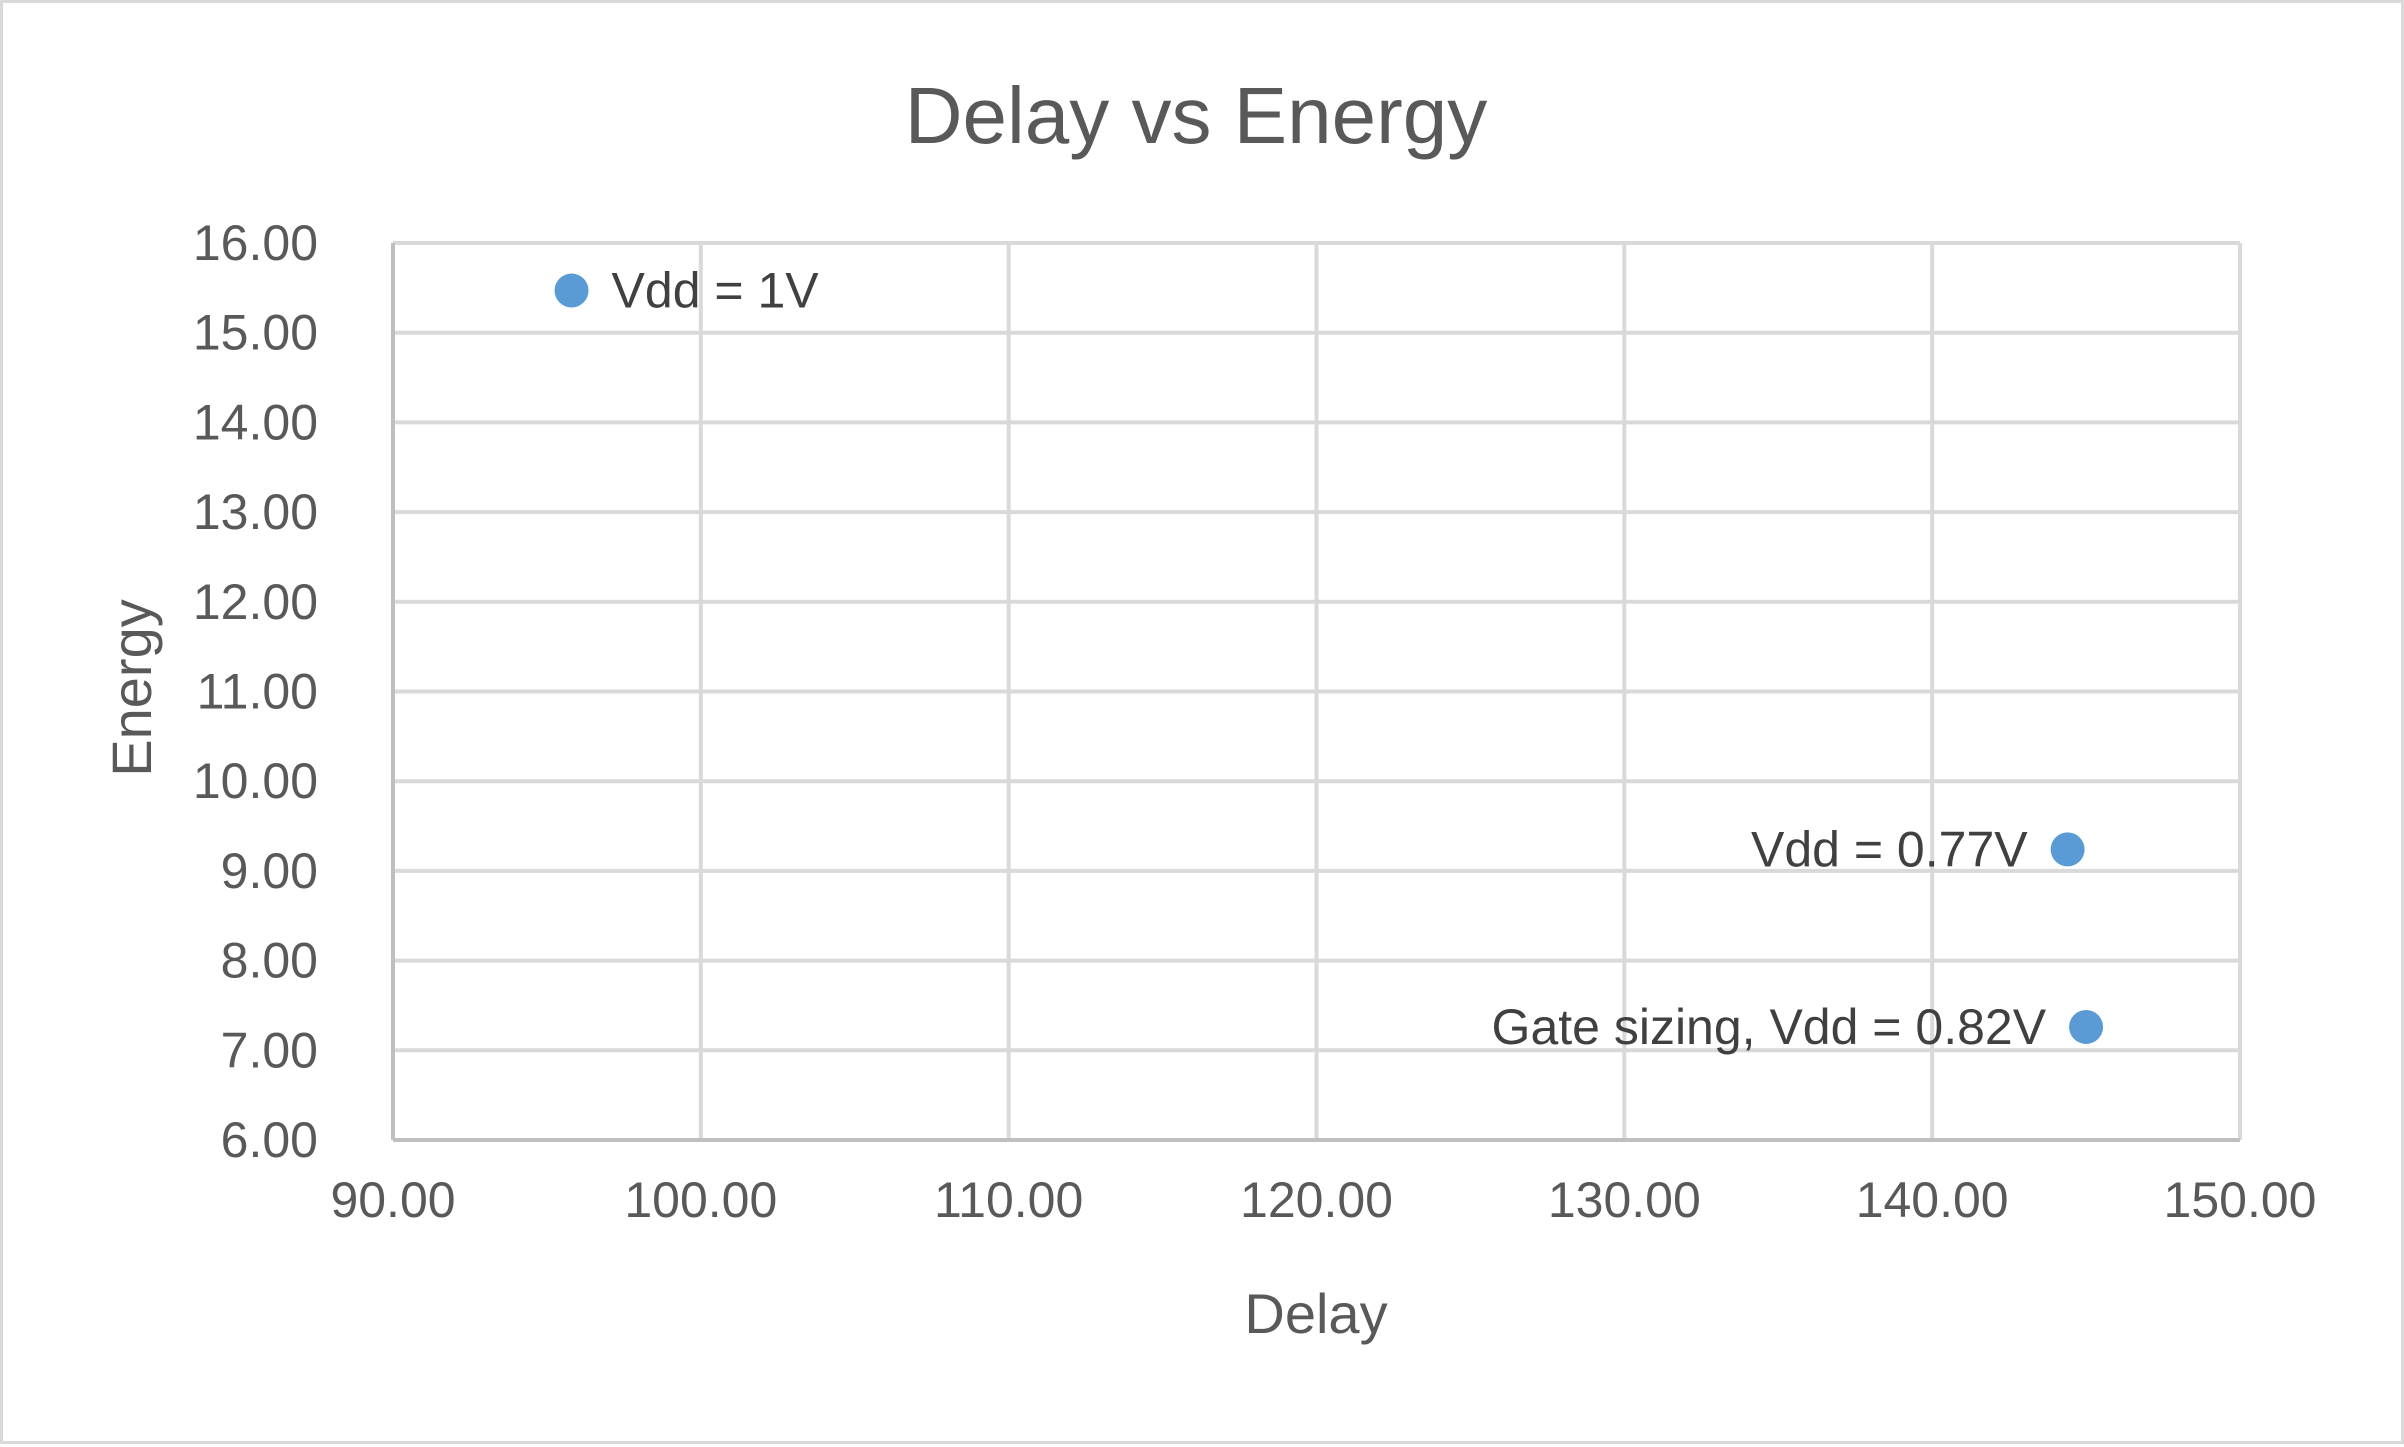  What do you see at coordinates (255, 781) in the screenshot?
I see `y-tick-label: 10.00` at bounding box center [255, 781].